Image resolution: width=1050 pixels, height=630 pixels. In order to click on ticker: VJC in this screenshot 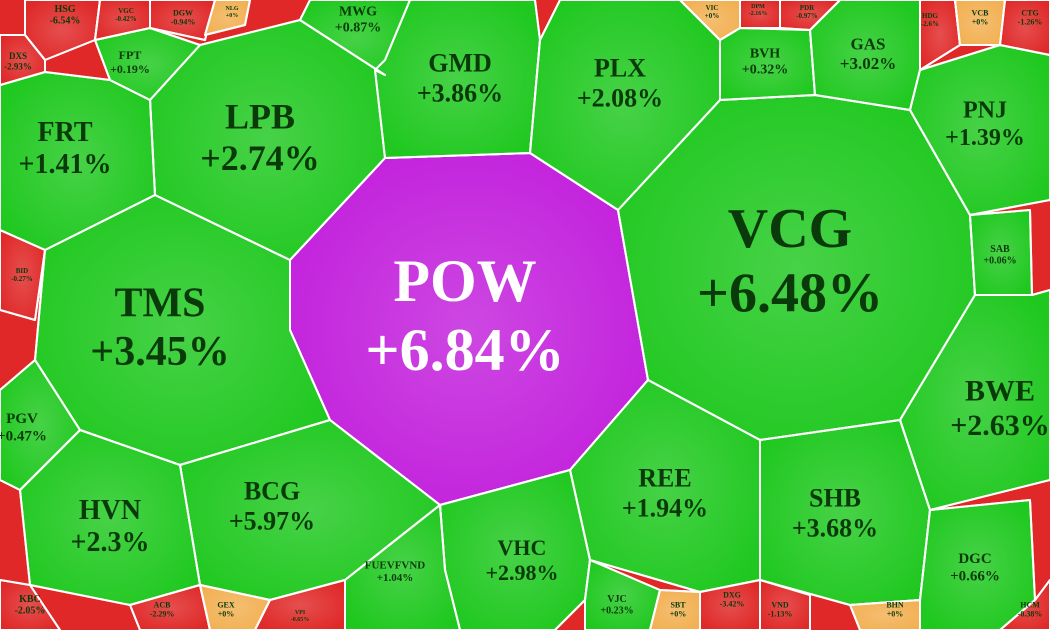, I will do `click(616, 599)`.